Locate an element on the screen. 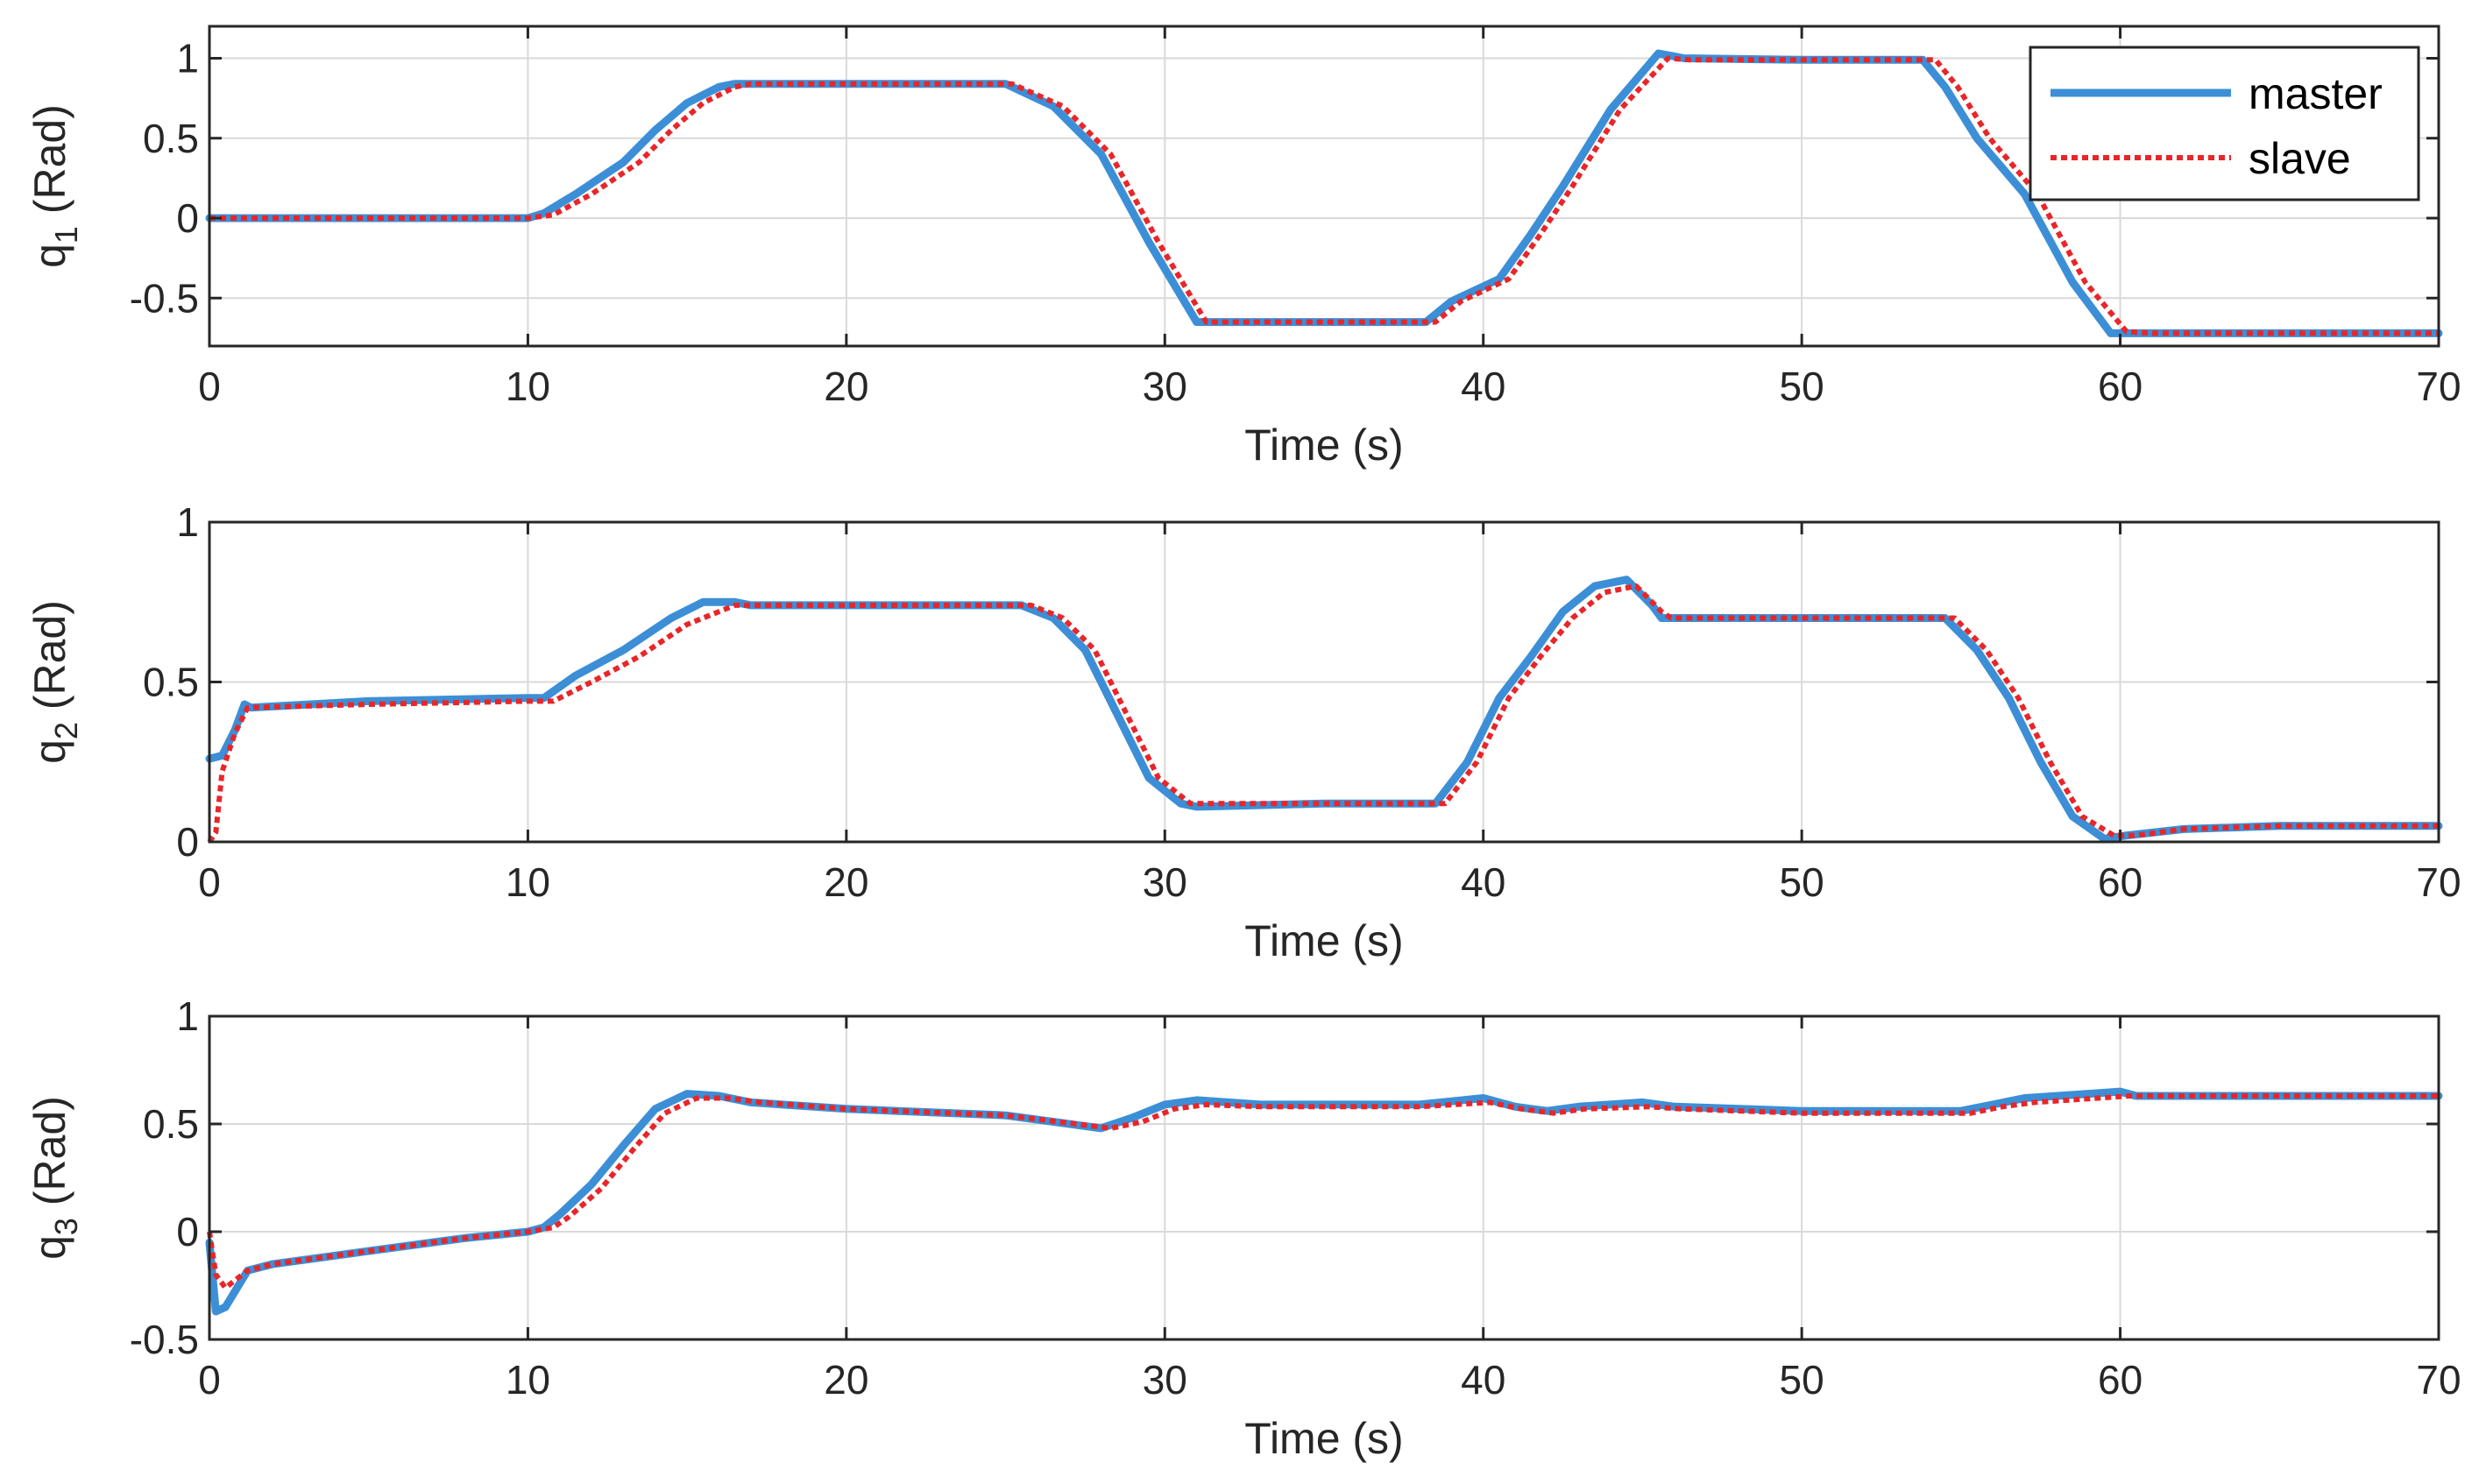  legend-box is located at coordinates (2224, 124).